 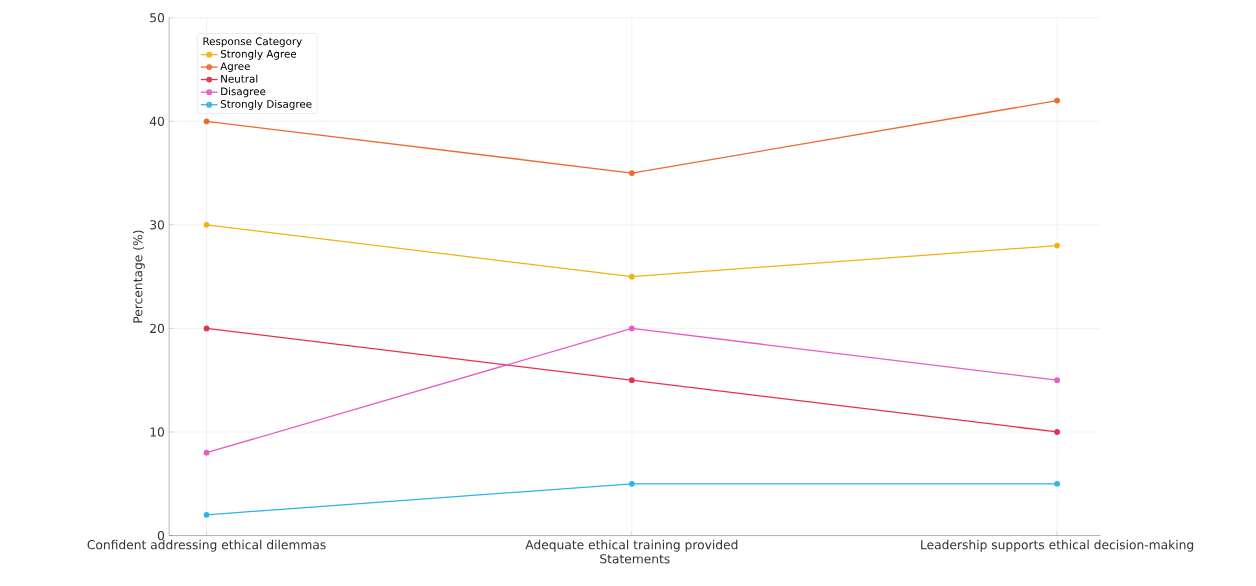 What do you see at coordinates (157, 18) in the screenshot?
I see `y-tick-label: 50` at bounding box center [157, 18].